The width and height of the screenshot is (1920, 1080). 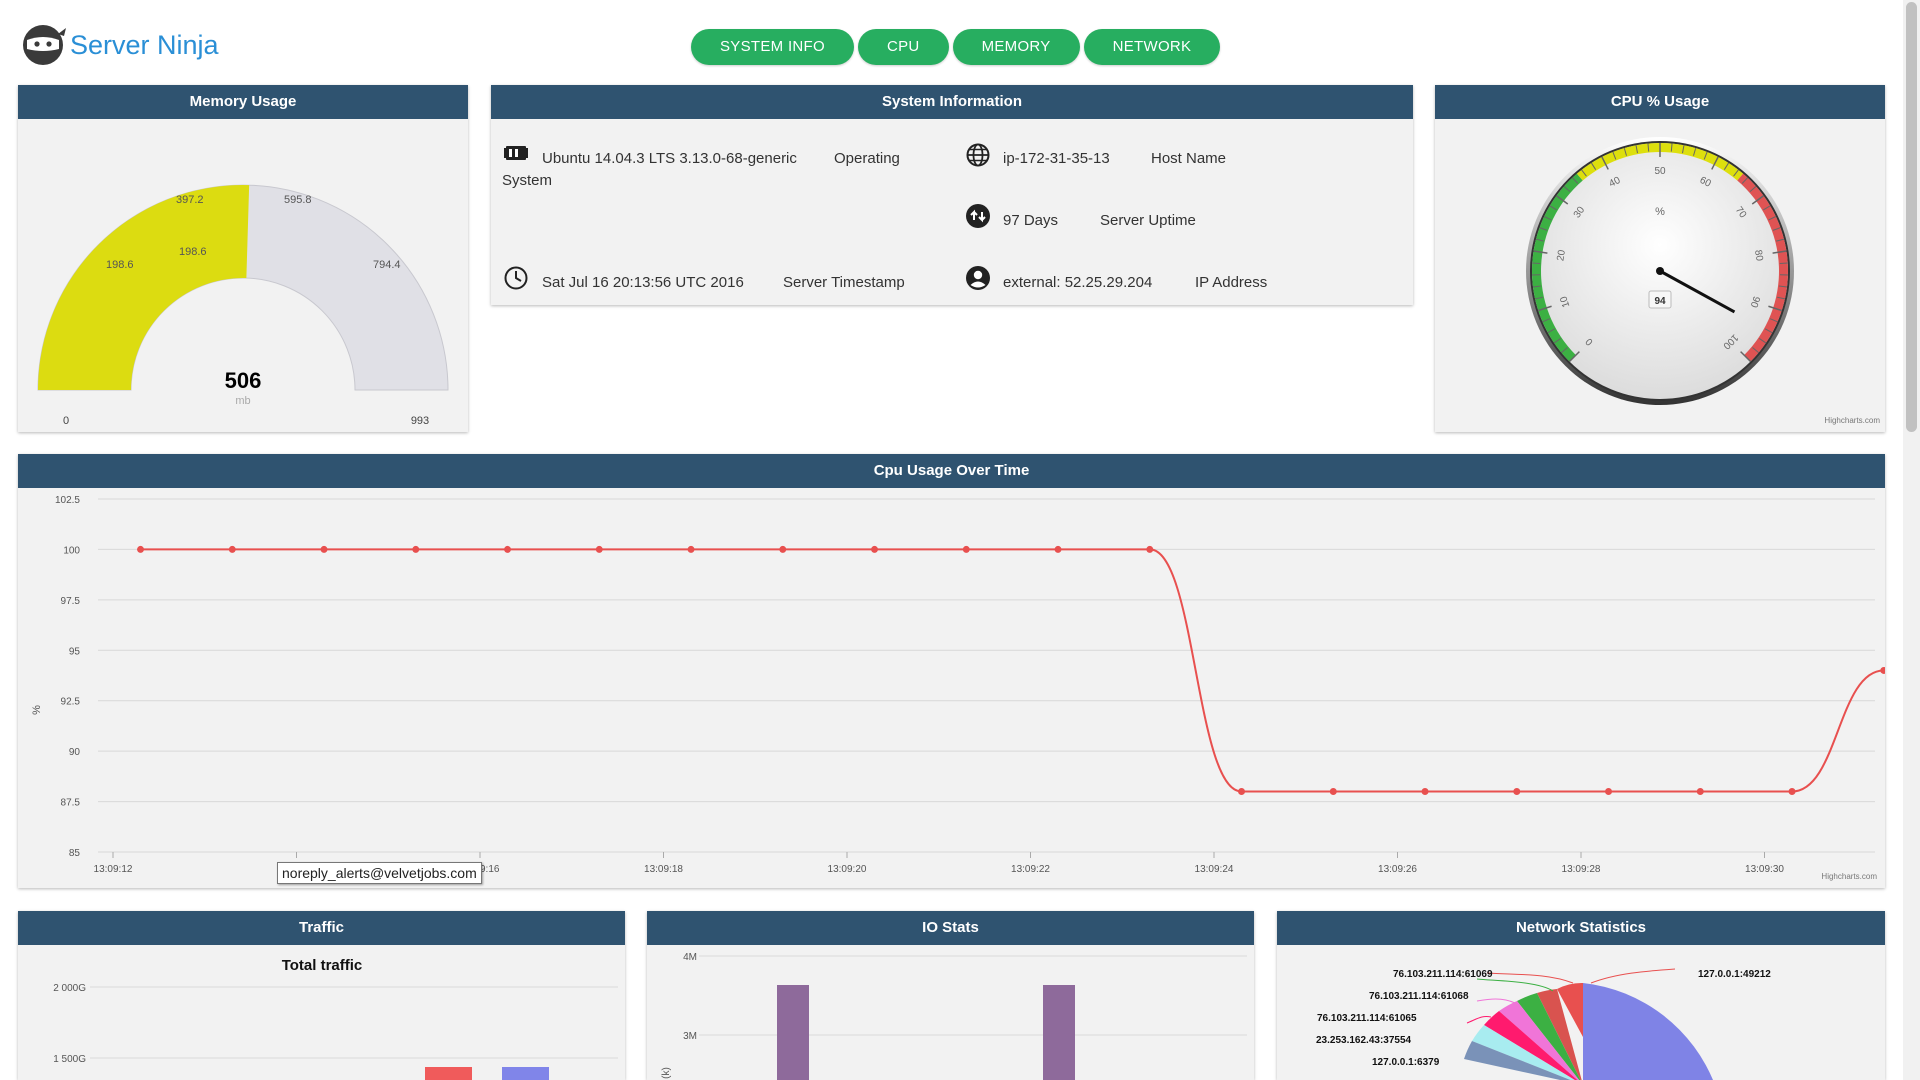 I want to click on traffic-y-tick: 1 500G, so click(x=69, y=1059).